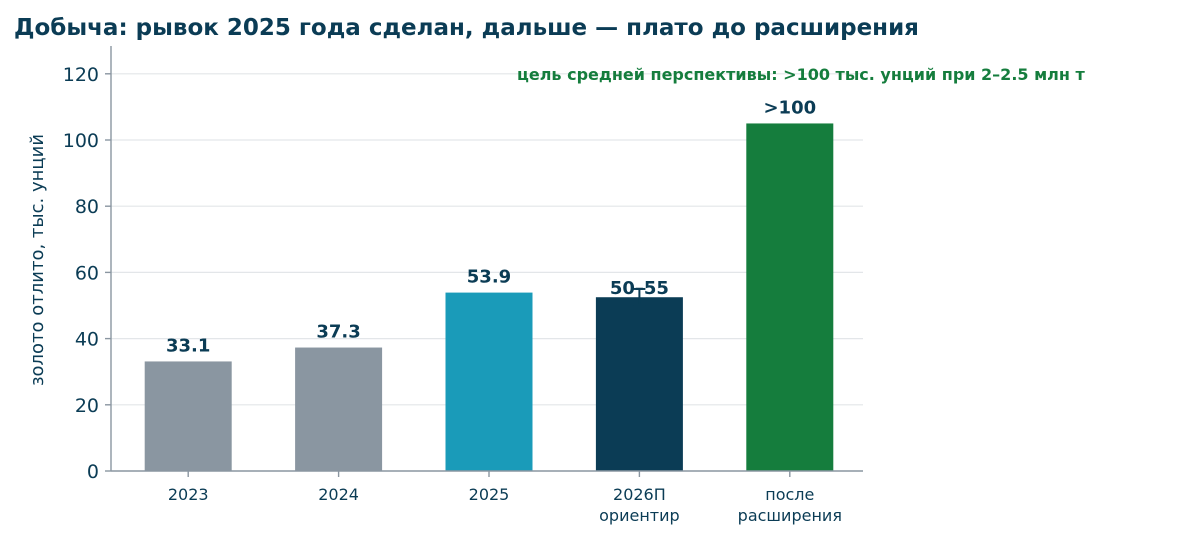  What do you see at coordinates (93, 472) in the screenshot?
I see `y-tick-label: 0` at bounding box center [93, 472].